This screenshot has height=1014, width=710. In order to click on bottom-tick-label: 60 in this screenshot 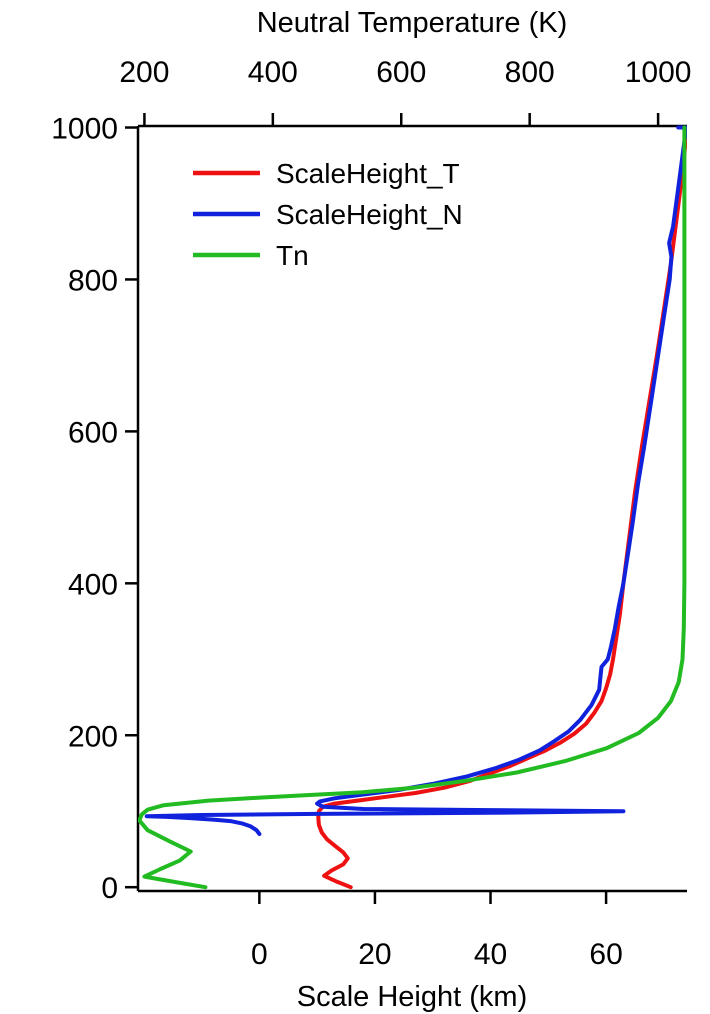, I will do `click(605, 954)`.